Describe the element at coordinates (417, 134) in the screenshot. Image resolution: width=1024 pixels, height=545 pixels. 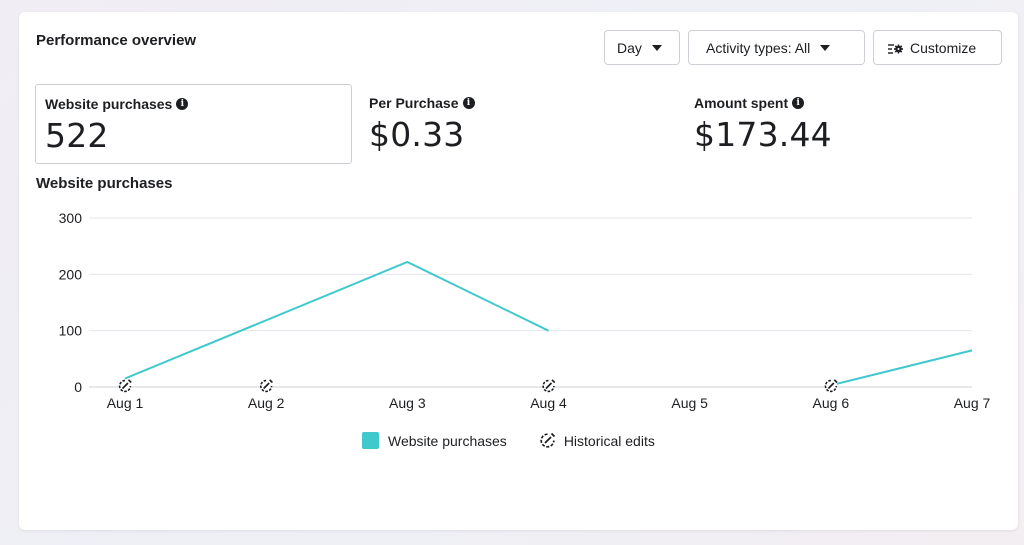
I see `metric-value: $0.33` at that location.